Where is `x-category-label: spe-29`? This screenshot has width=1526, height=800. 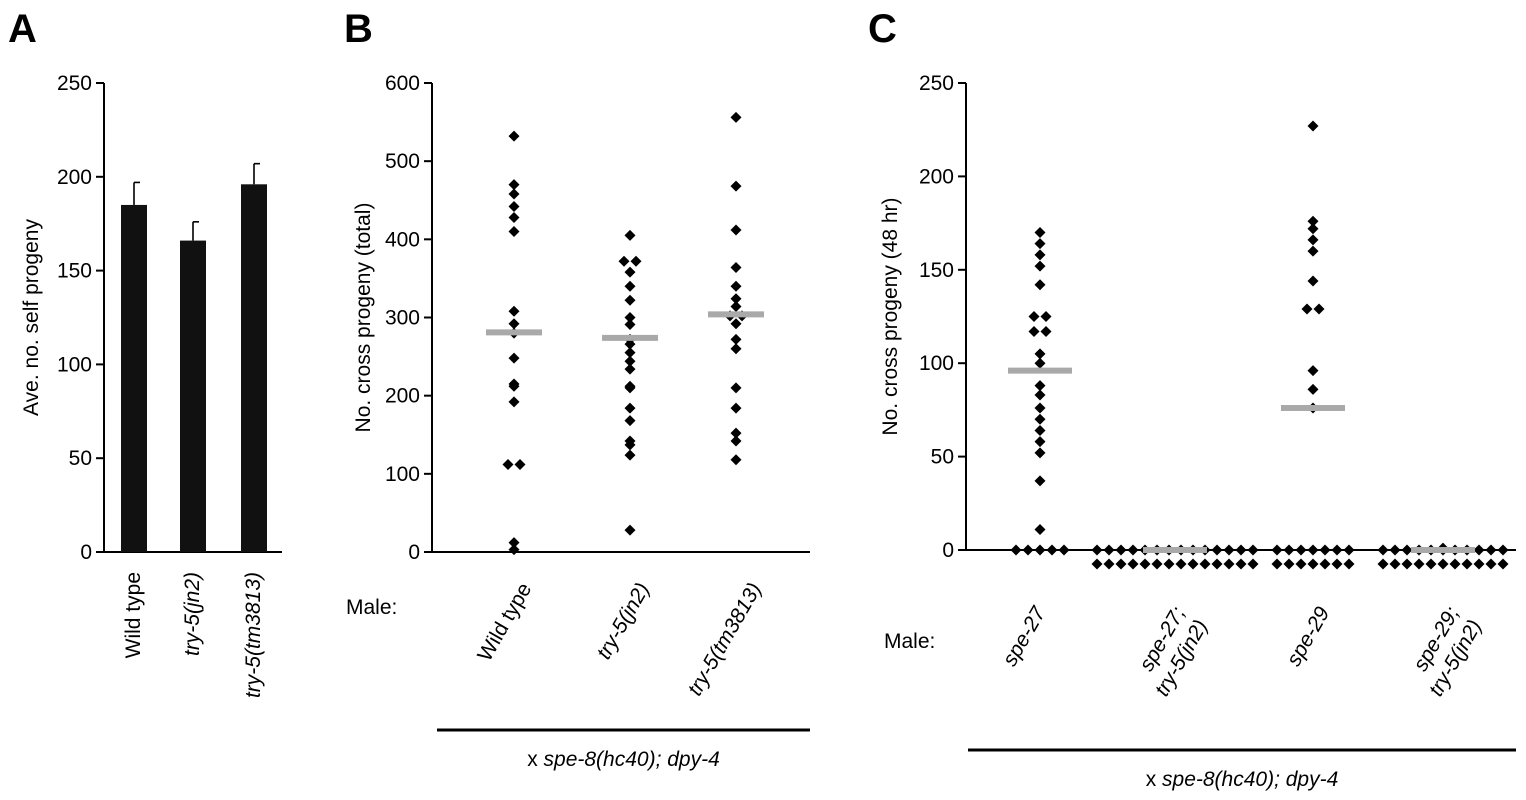 x-category-label: spe-29 is located at coordinates (1308, 636).